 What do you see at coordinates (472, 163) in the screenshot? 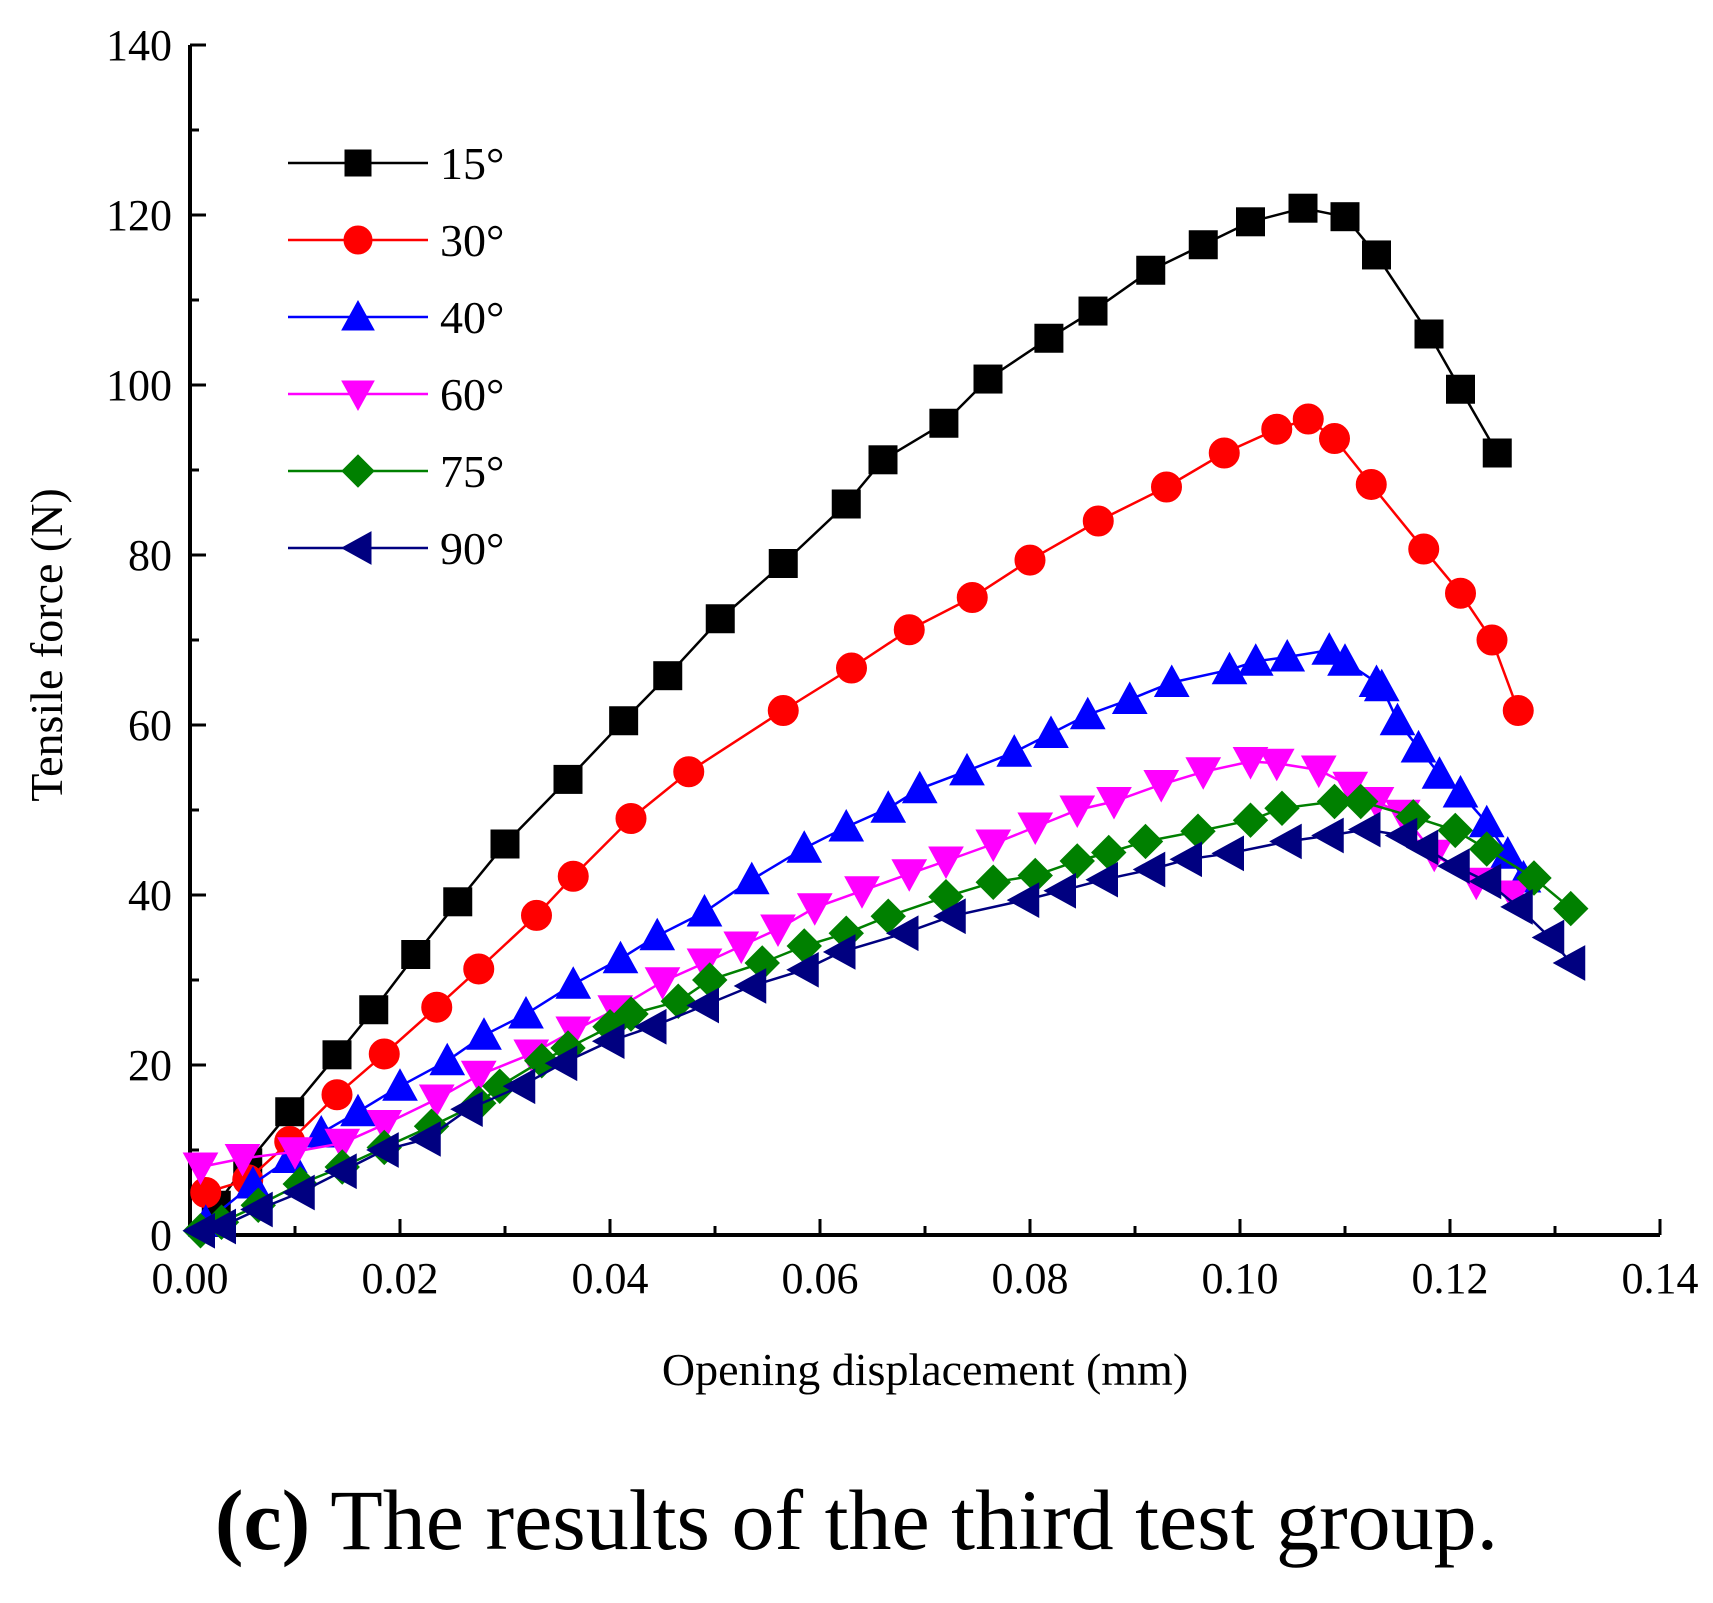
I see `legend-label: 15°` at bounding box center [472, 163].